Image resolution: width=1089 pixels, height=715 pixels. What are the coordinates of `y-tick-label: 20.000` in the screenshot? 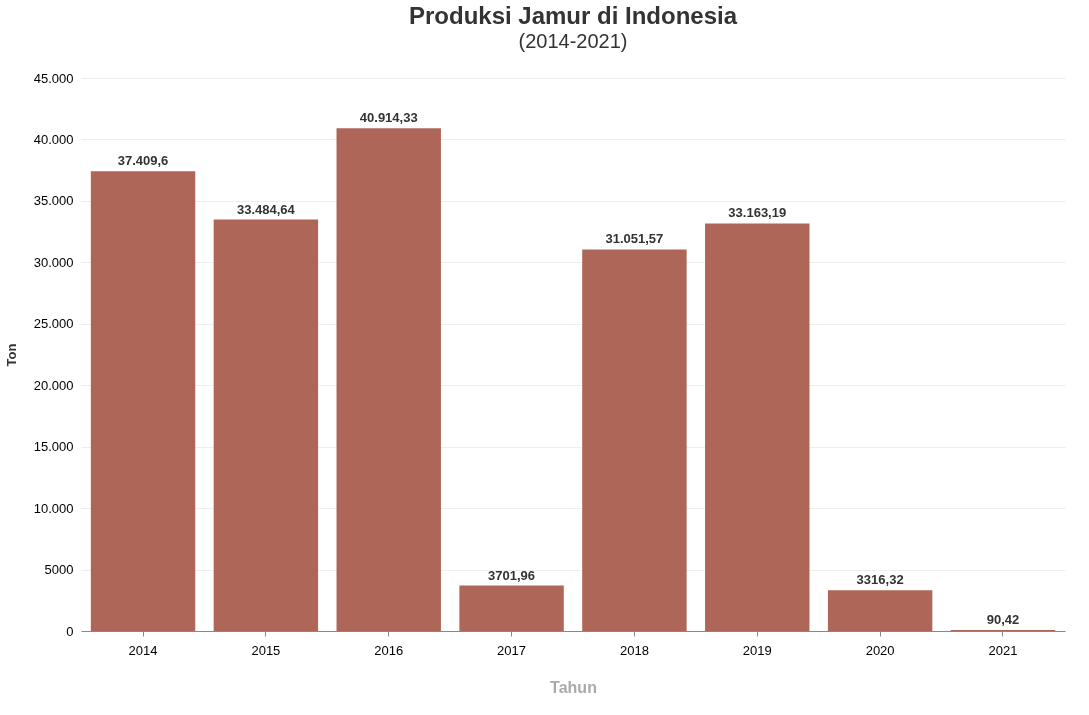 It's located at (53, 385).